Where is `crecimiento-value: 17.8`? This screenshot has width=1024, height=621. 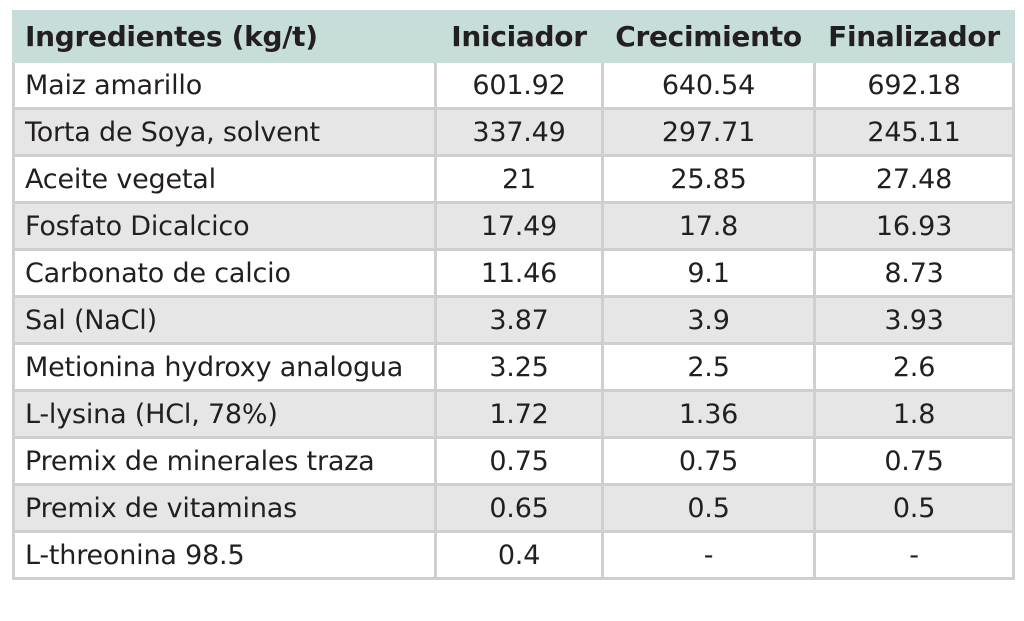
crecimiento-value: 17.8 is located at coordinates (708, 226).